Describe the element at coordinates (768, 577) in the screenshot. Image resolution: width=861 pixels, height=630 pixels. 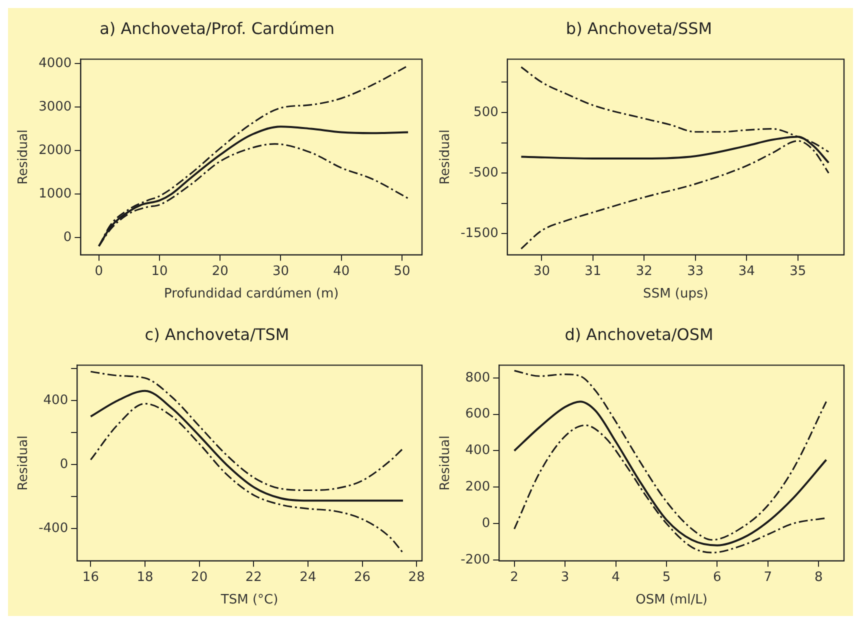
I see `x-tick-label: 7` at that location.